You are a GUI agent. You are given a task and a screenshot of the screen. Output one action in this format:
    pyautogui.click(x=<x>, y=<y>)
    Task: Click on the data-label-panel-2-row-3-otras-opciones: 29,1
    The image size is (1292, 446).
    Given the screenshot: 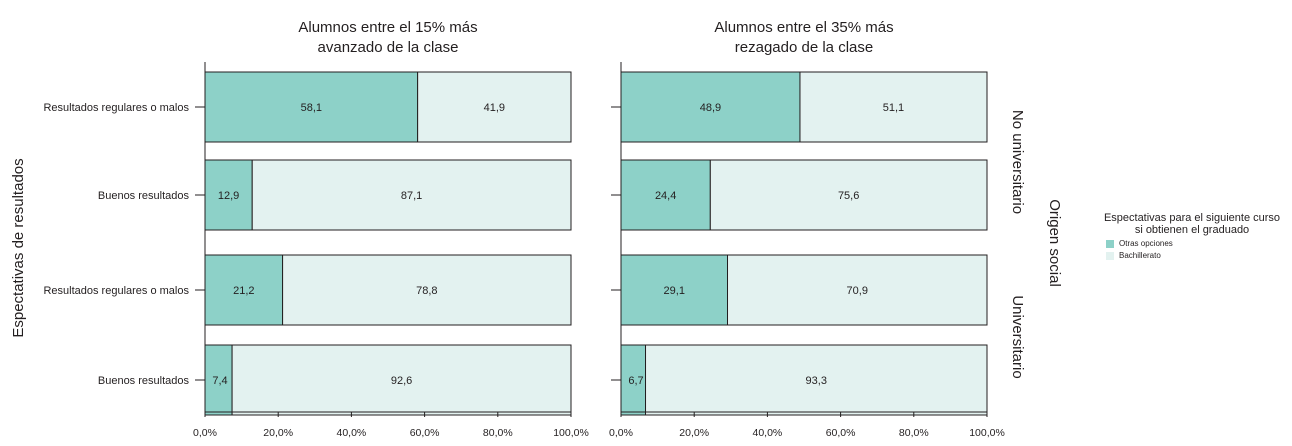 What is the action you would take?
    pyautogui.click(x=674, y=291)
    